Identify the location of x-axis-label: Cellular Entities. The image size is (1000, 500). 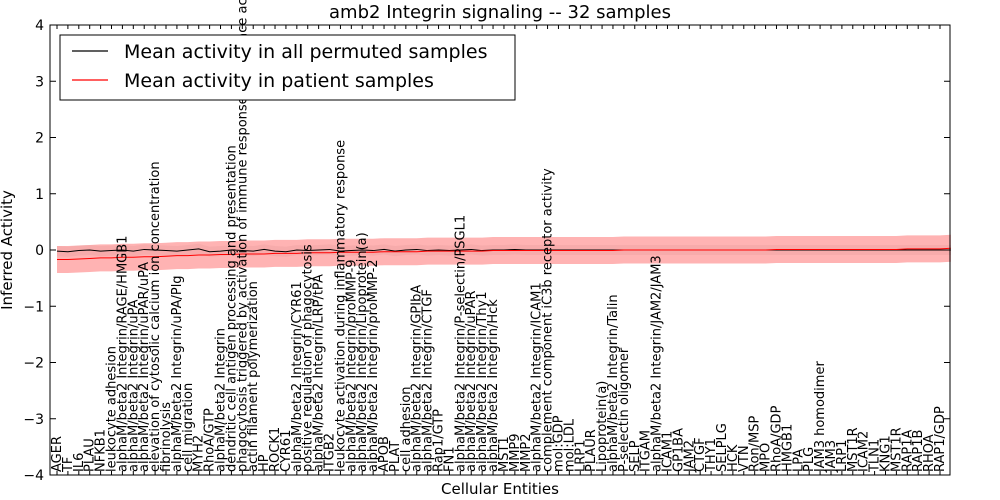
(500, 489).